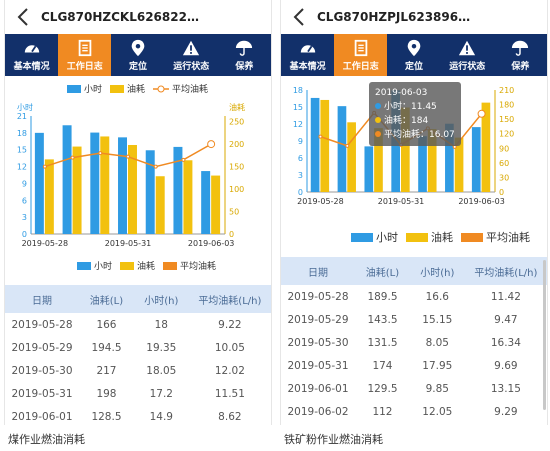 The width and height of the screenshot is (550, 451). What do you see at coordinates (414, 319) in the screenshot?
I see `table-row: 2019-05-29 143.5 15.15 9.47` at bounding box center [414, 319].